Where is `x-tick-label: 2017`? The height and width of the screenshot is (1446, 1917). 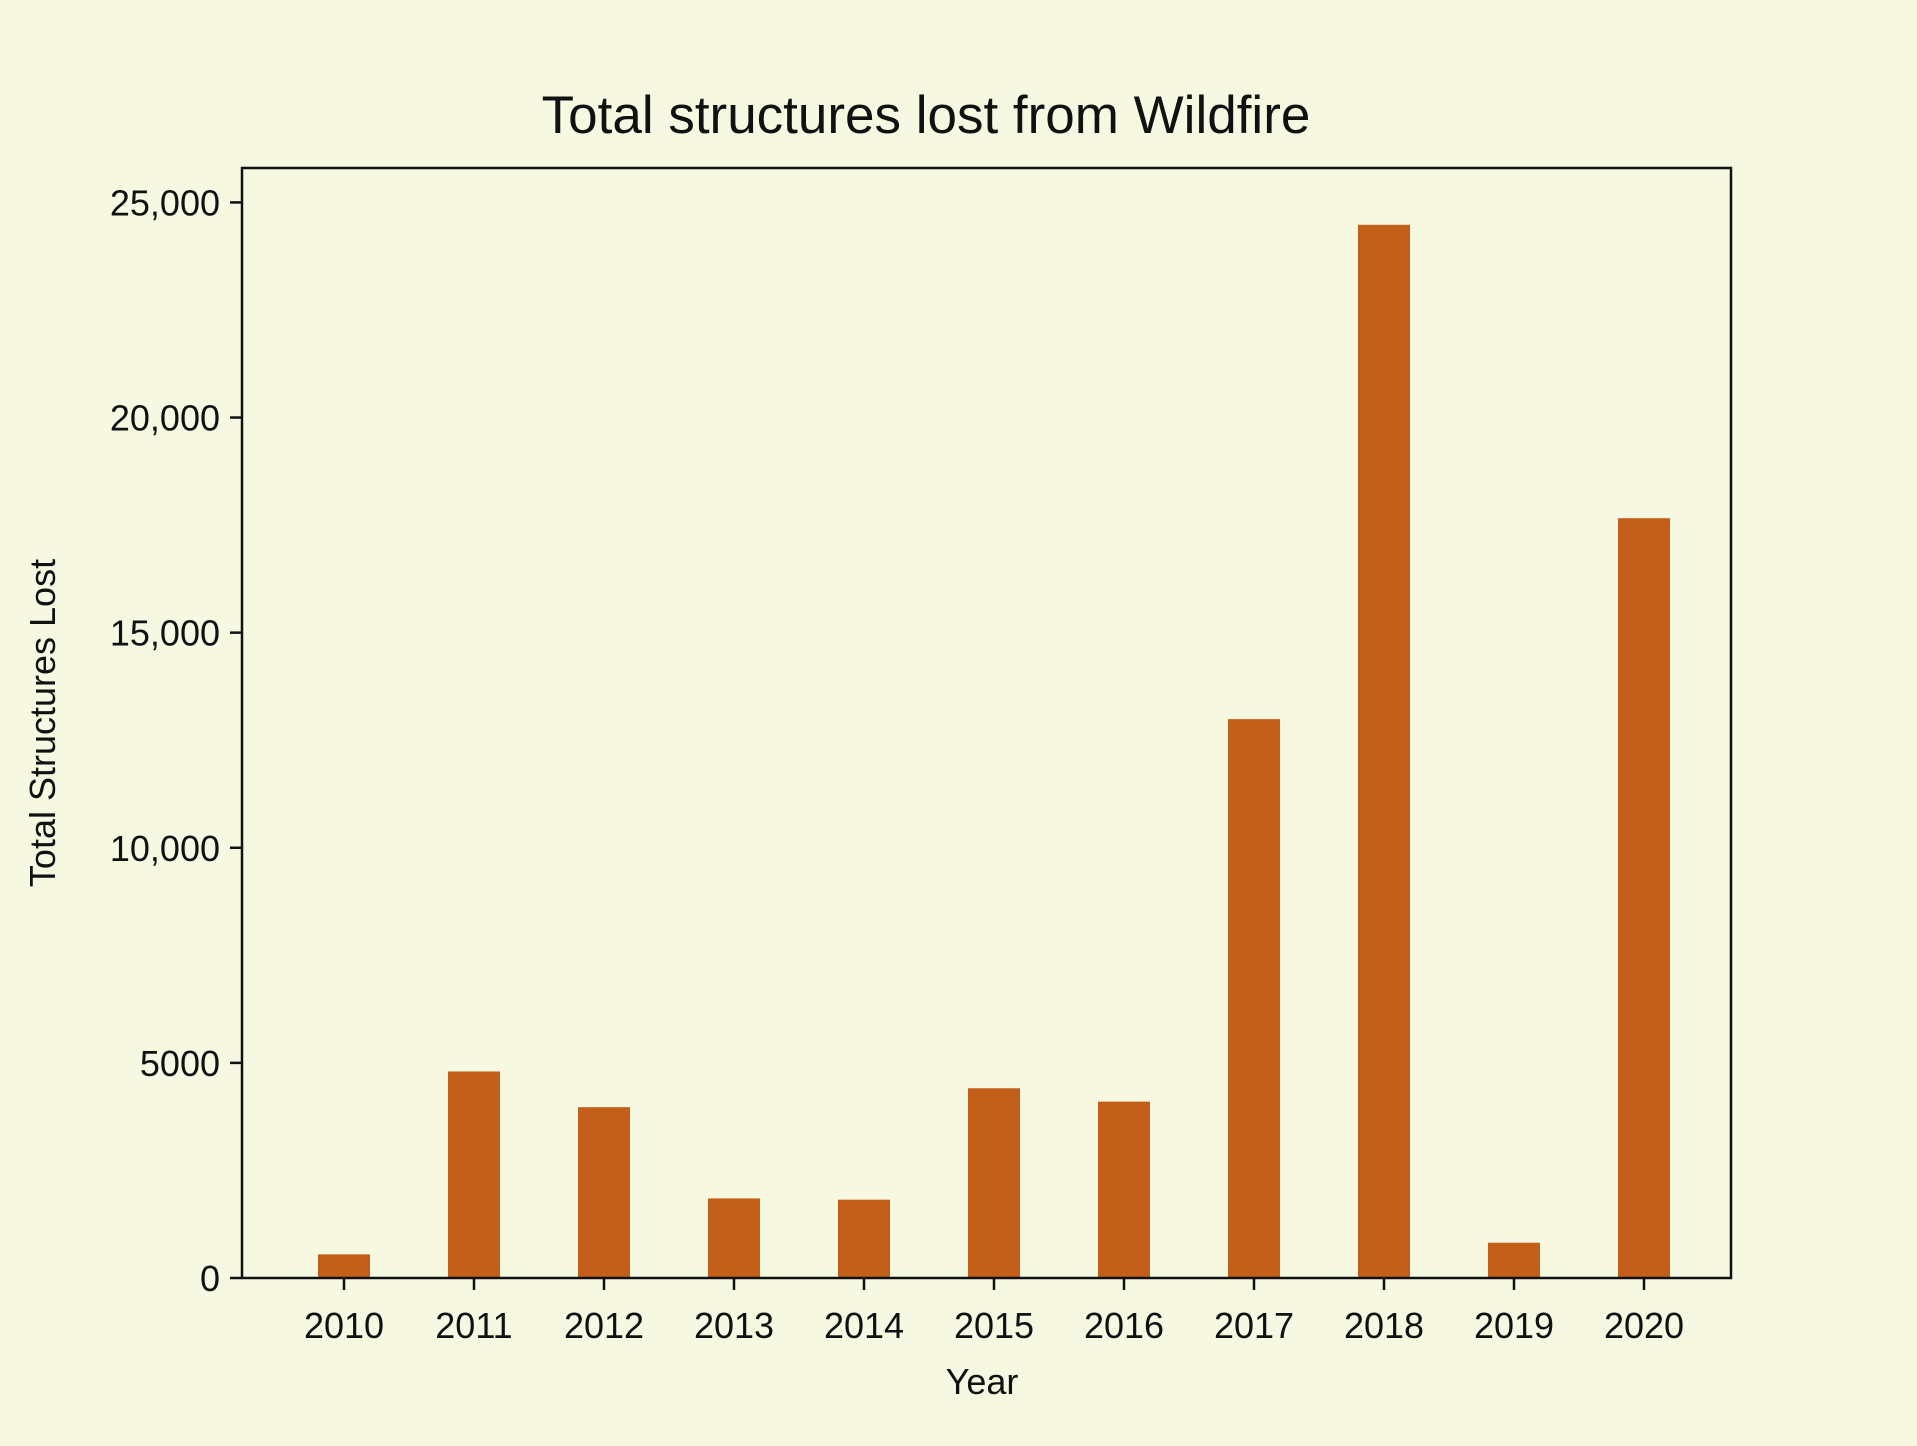
x-tick-label: 2017 is located at coordinates (1254, 1325).